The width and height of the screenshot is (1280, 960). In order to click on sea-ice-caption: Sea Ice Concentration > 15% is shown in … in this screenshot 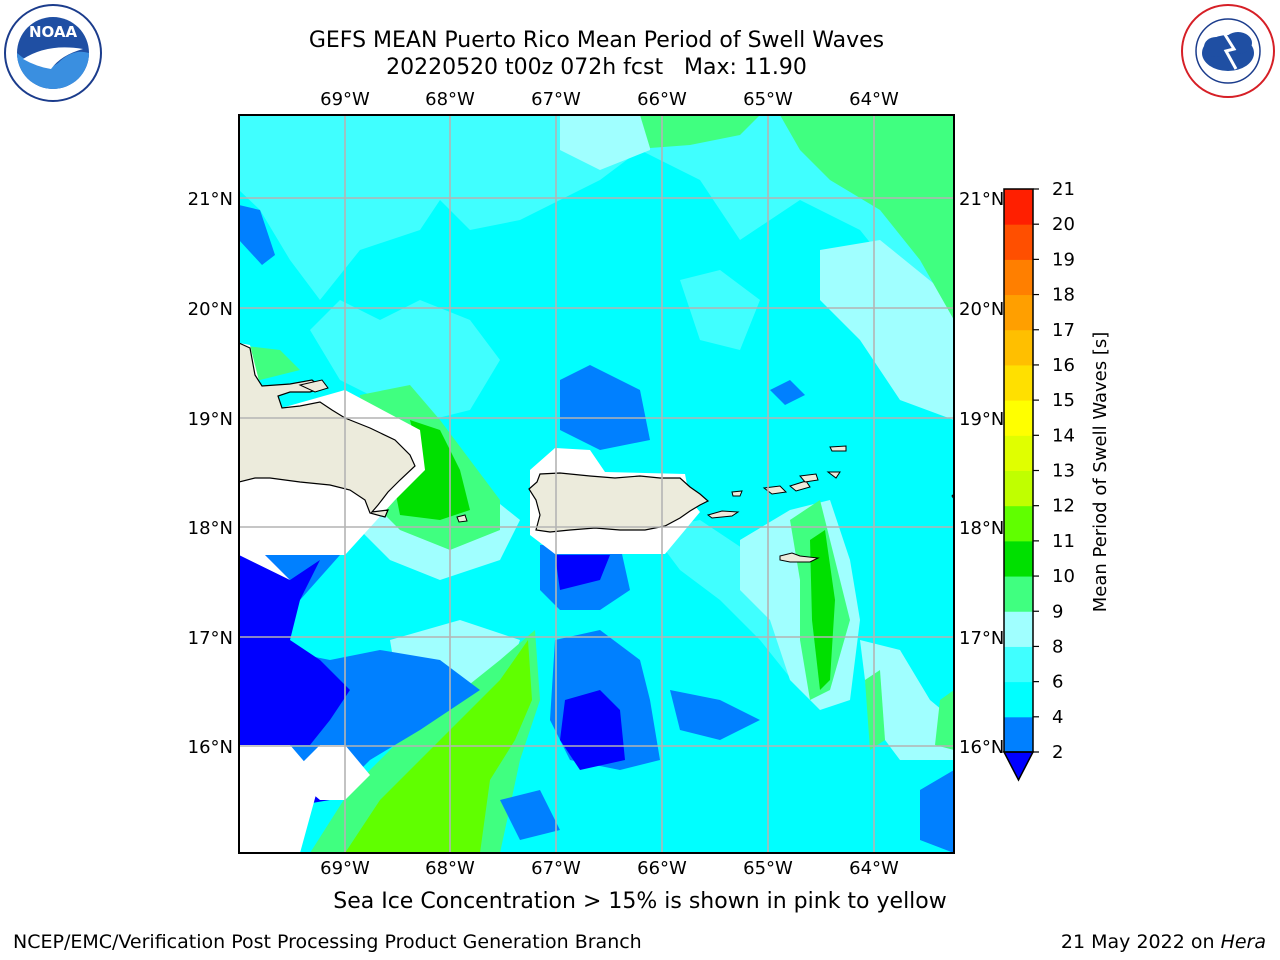, I will do `click(640, 901)`.